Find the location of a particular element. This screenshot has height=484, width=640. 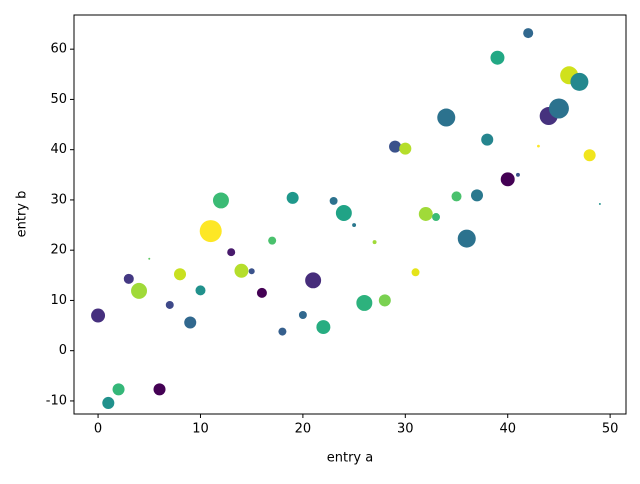

x-tick-label: 20 is located at coordinates (303, 429).